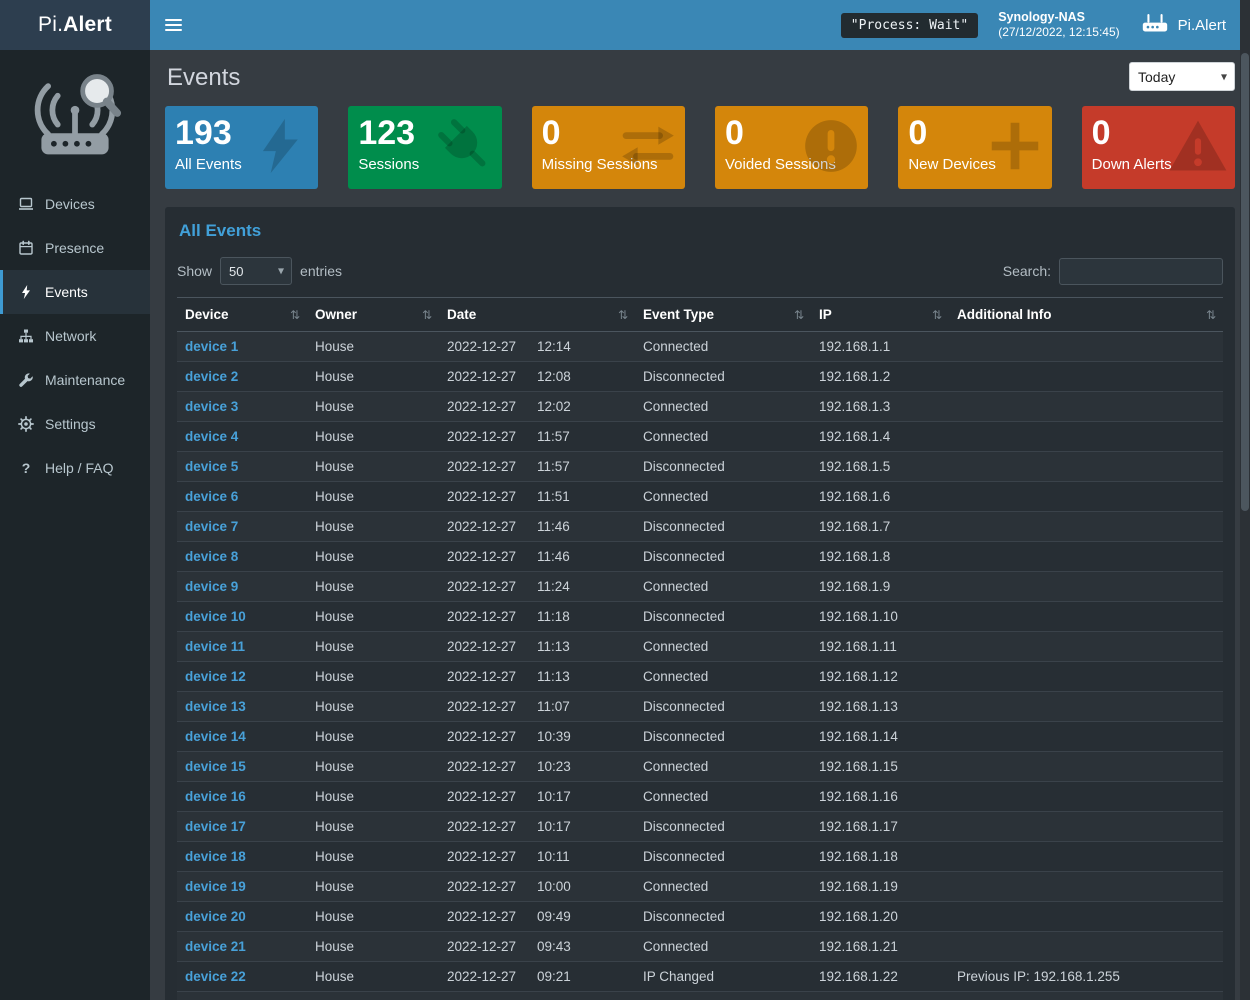 The width and height of the screenshot is (1250, 1000). I want to click on sidebar-item-settings: Settings, so click(75, 424).